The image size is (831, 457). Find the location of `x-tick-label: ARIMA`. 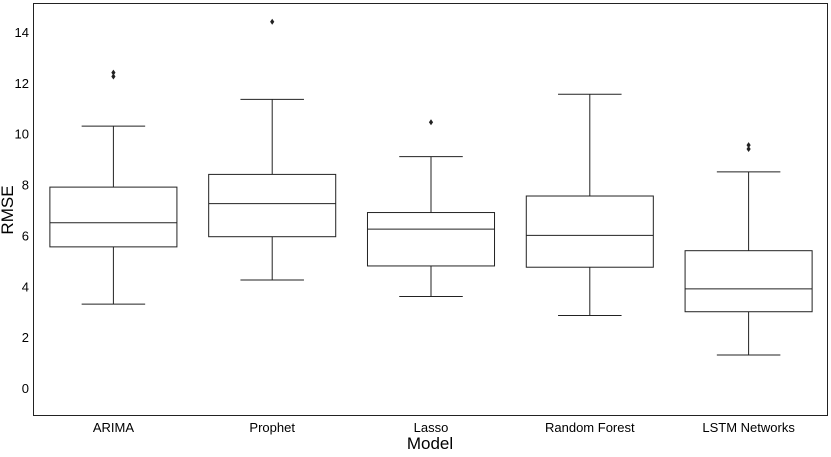

x-tick-label: ARIMA is located at coordinates (114, 427).